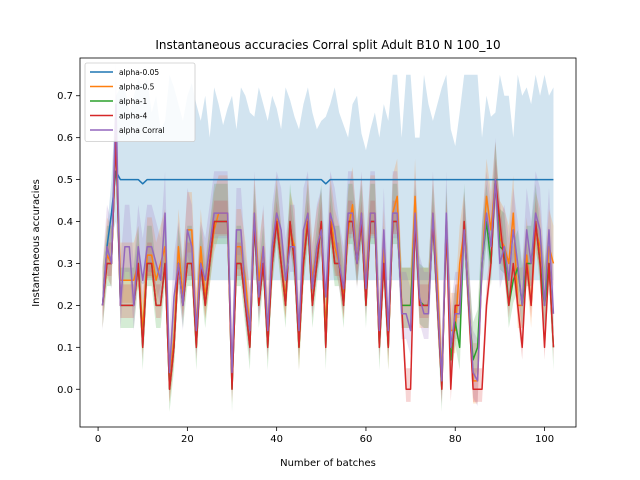  I want to click on y-tick-label: 0.1, so click(65, 348).